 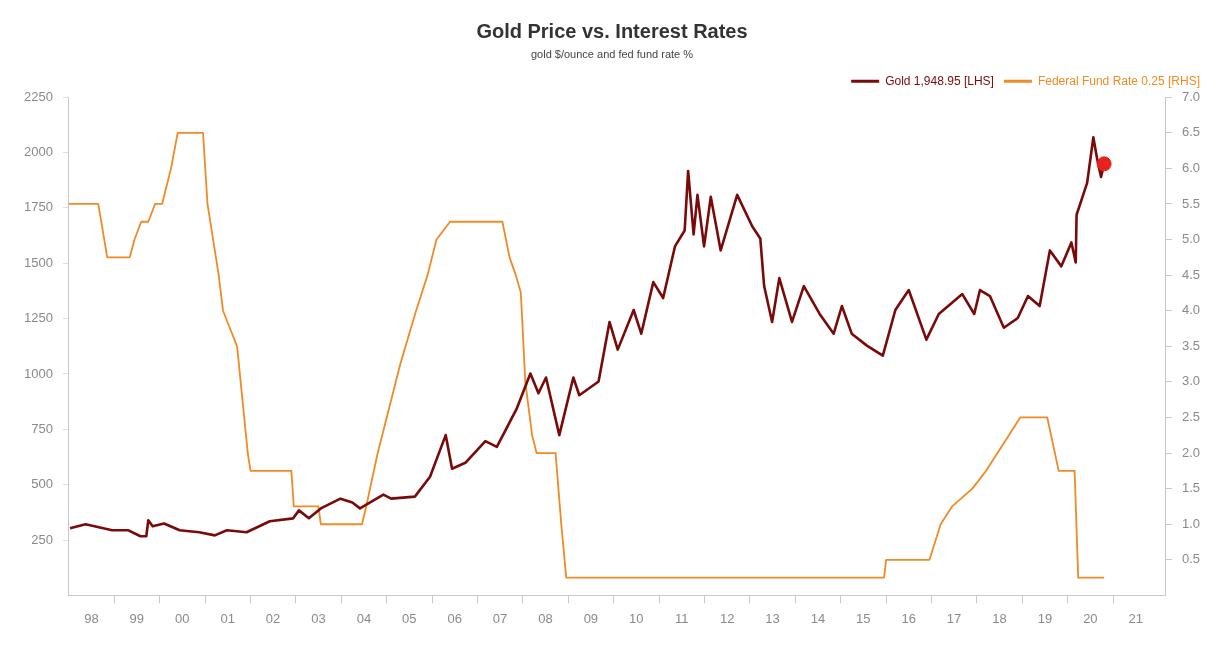 What do you see at coordinates (1119, 80) in the screenshot?
I see `legend-label: Federal Fund Rate 0.25 [RHS]` at bounding box center [1119, 80].